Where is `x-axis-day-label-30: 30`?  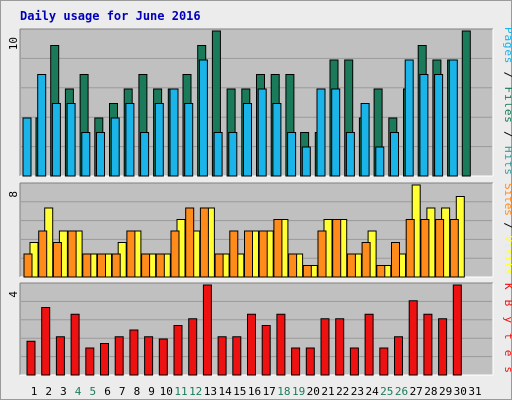 x-axis-day-label-30: 30 is located at coordinates (460, 391).